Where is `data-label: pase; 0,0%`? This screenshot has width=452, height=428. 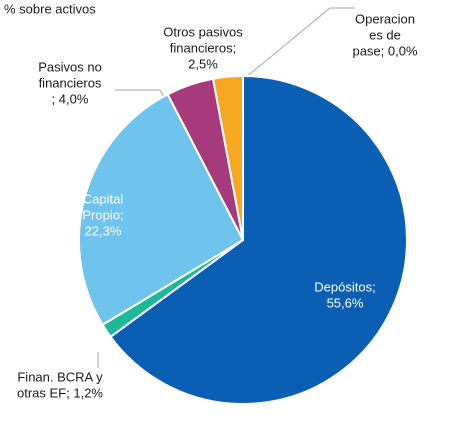 data-label: pase; 0,0% is located at coordinates (384, 50).